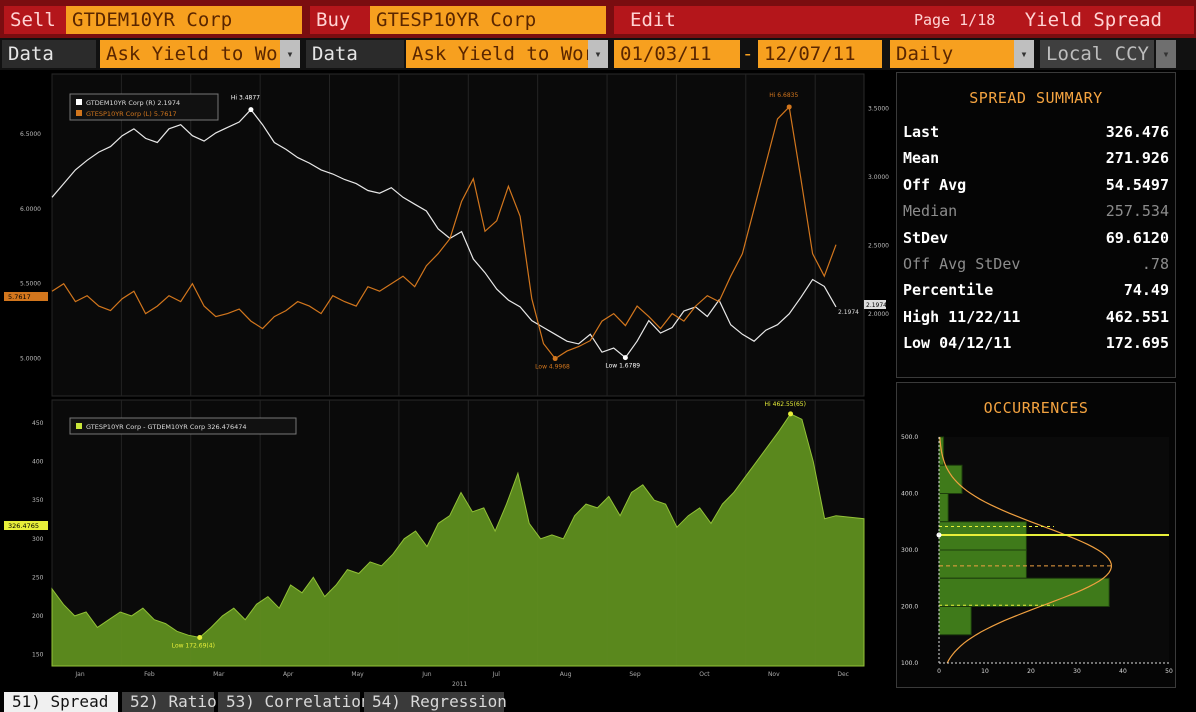  I want to click on sell-data-dropdown-icon: ▾, so click(290, 54).